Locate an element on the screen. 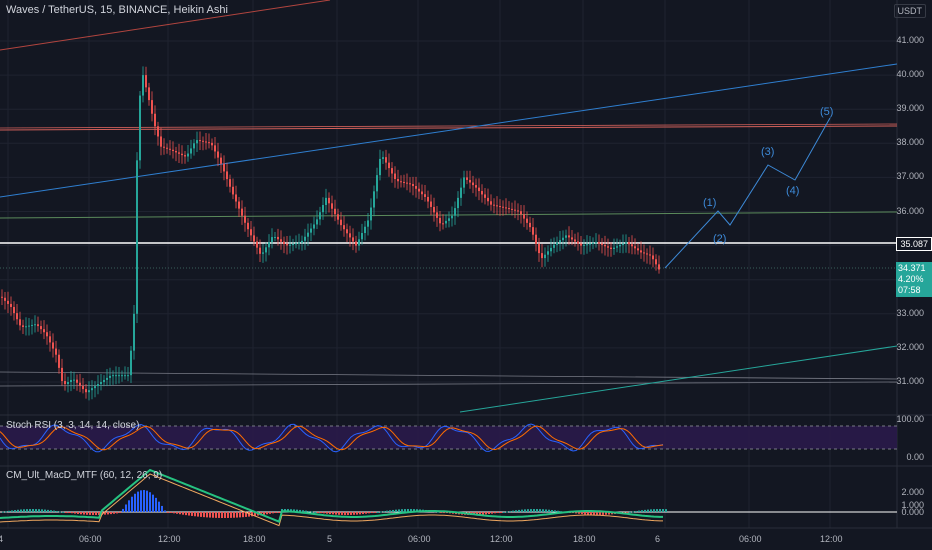 The width and height of the screenshot is (932, 550). time-tick: 06:00 is located at coordinates (750, 539).